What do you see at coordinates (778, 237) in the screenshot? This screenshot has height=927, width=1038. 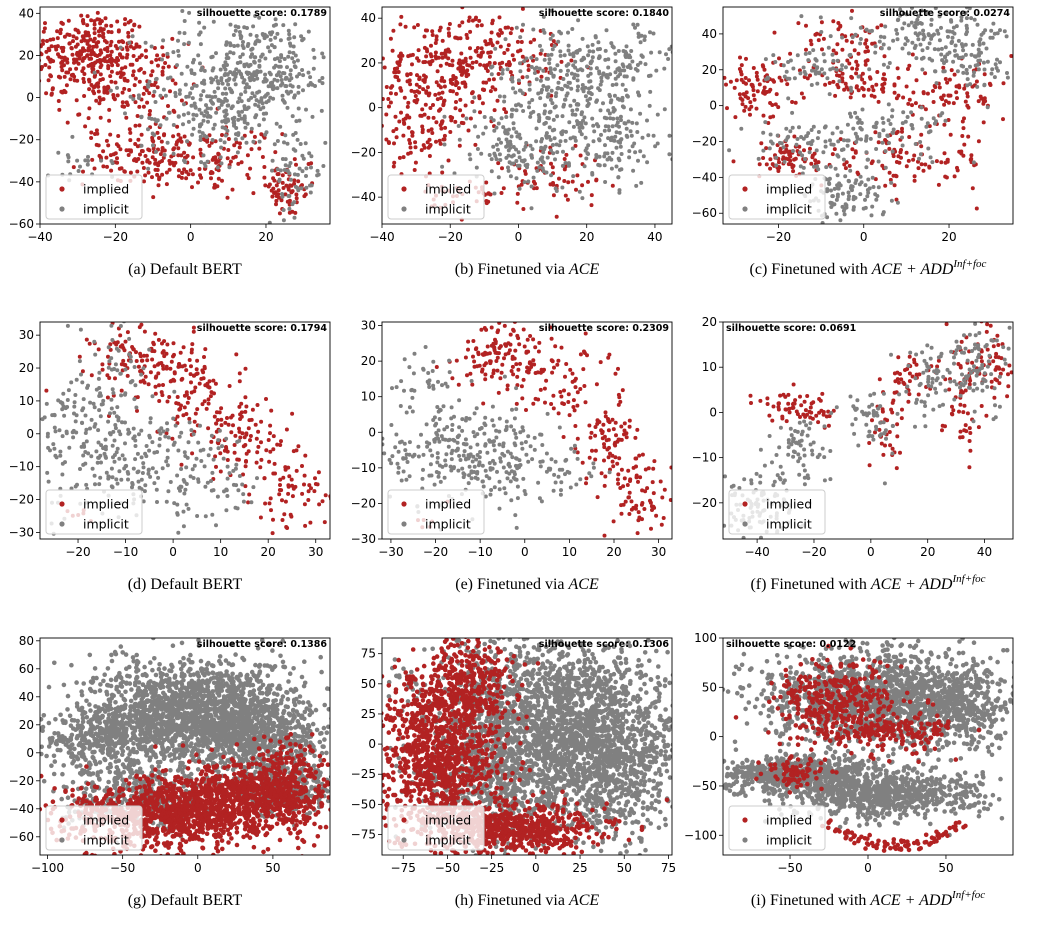 I see `x-tick-label: −20` at bounding box center [778, 237].